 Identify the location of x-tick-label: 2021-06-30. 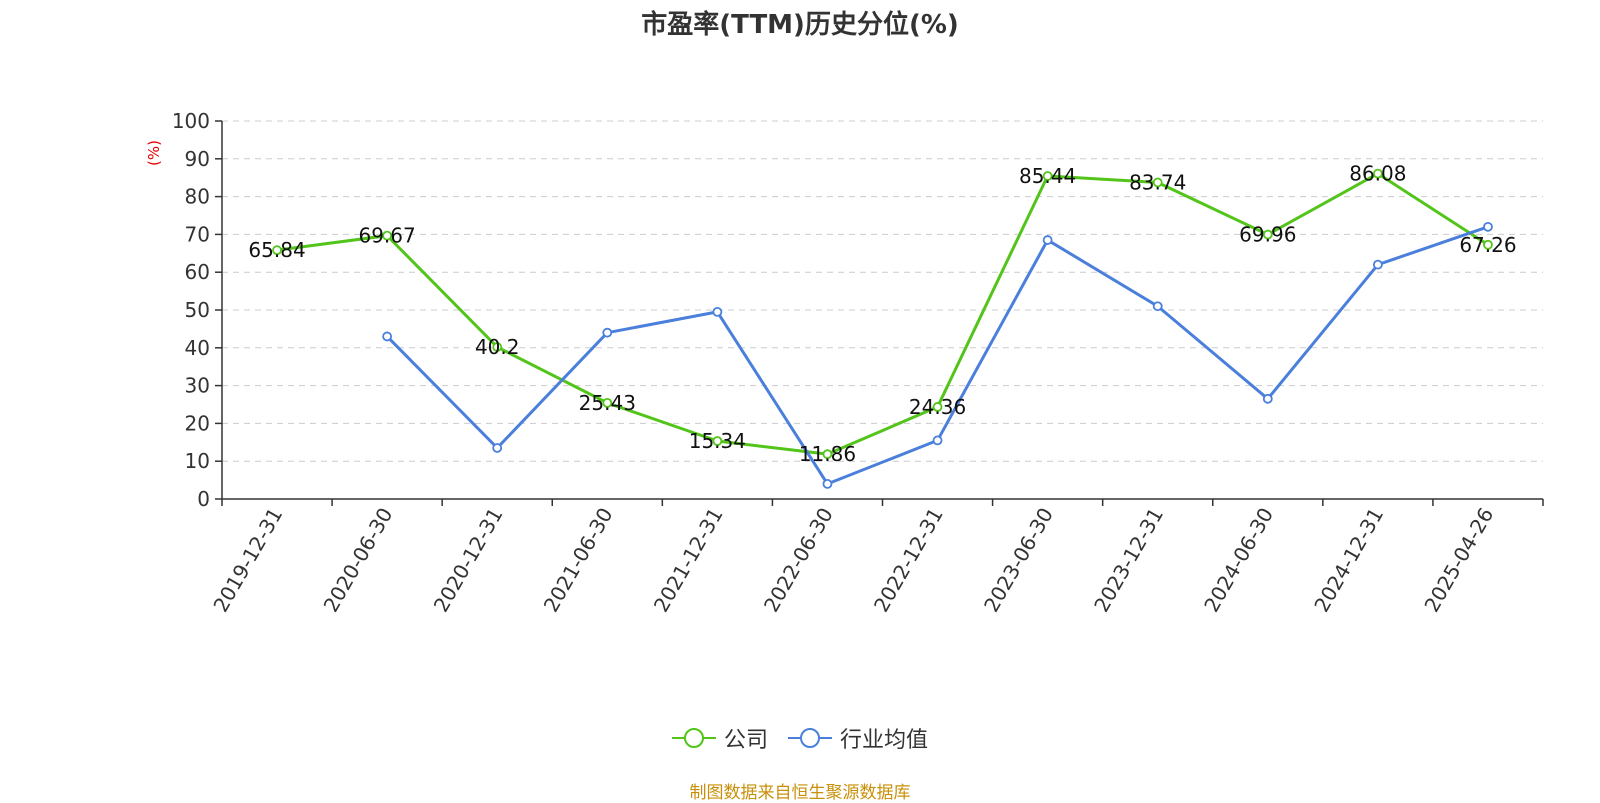
(578, 560).